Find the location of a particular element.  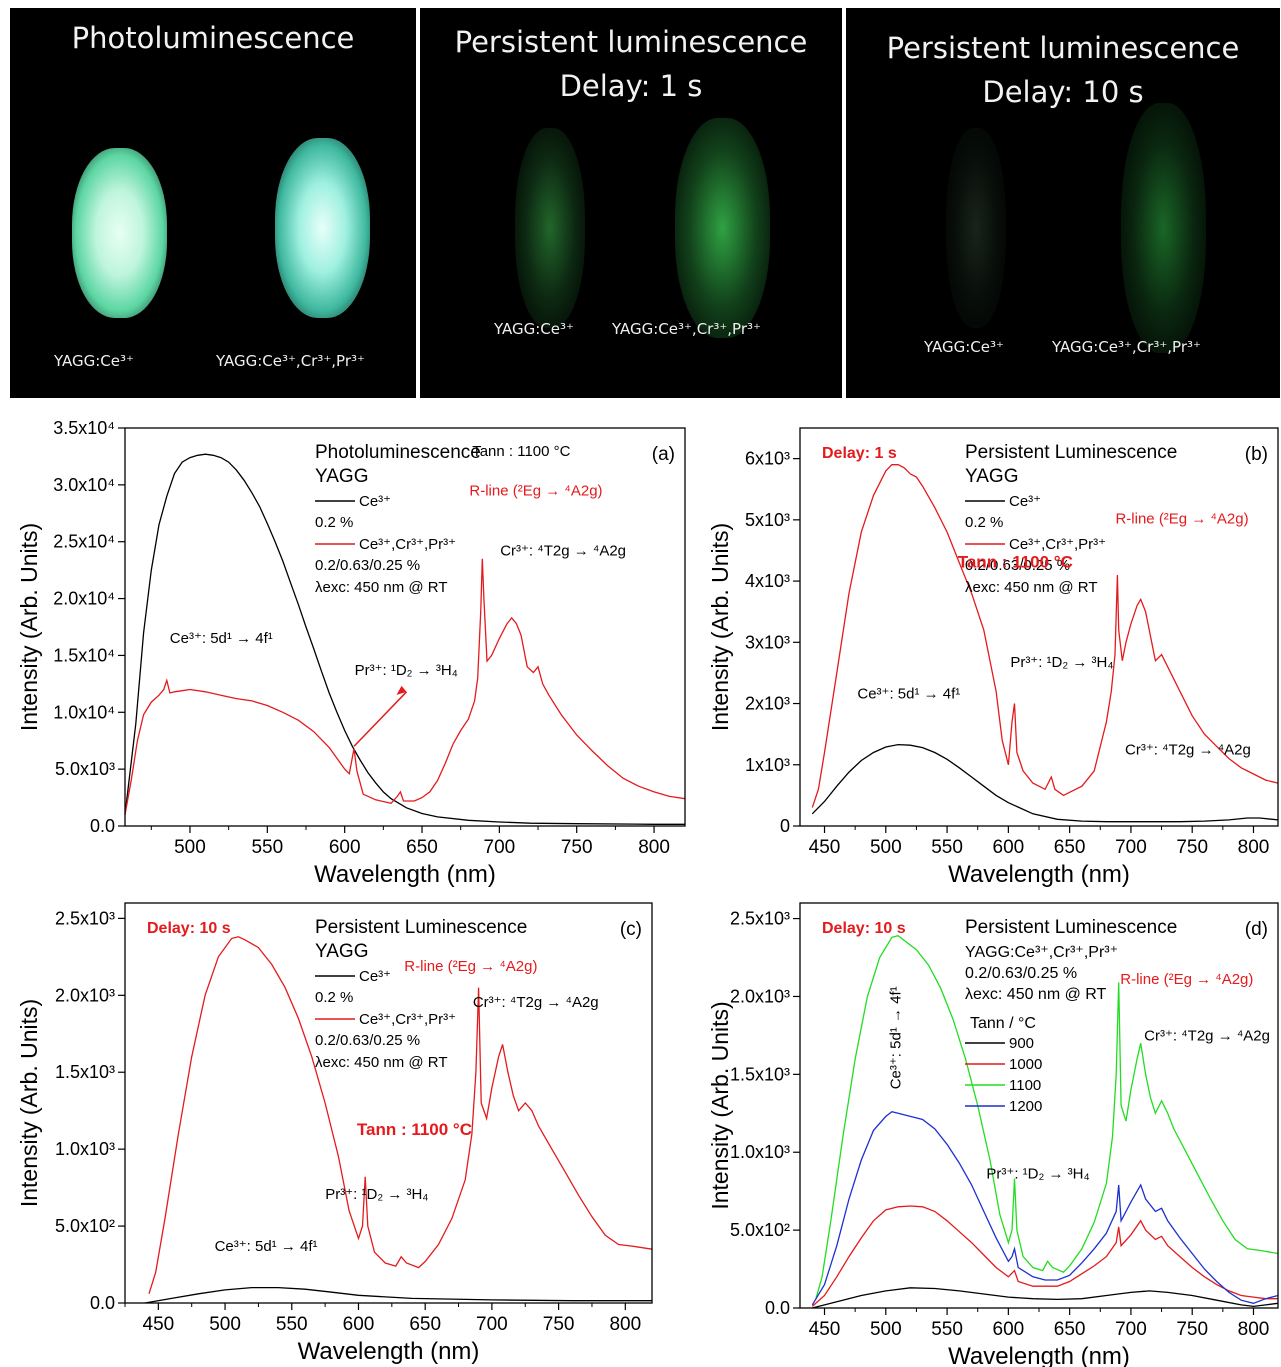

photo-title: Persistent luminescence Delay: 10 s is located at coordinates (1063, 70).